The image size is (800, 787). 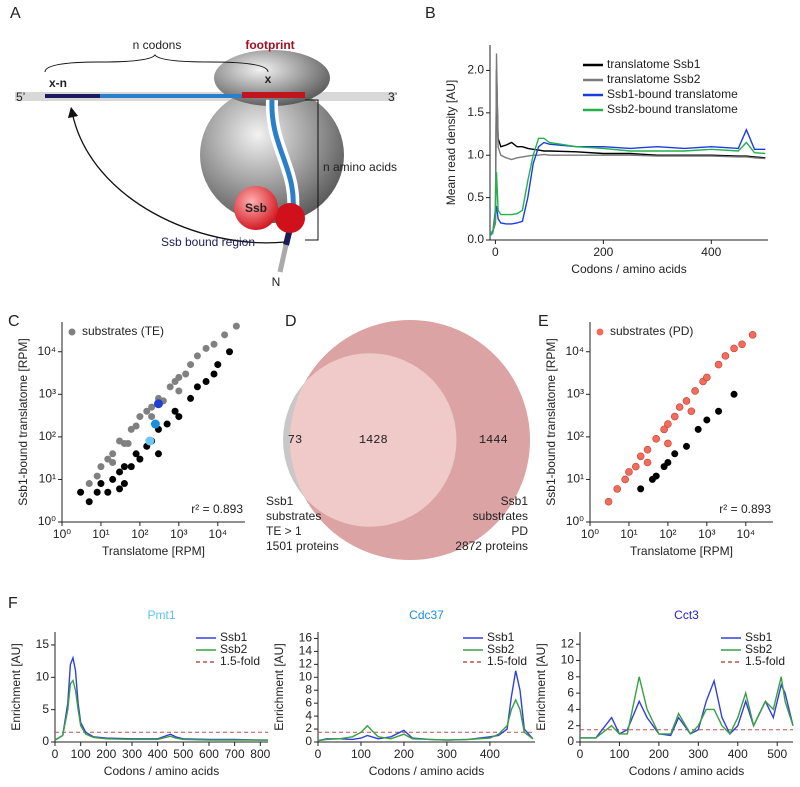 I want to click on legend-label: Ssb1-bound translatome, so click(x=672, y=94).